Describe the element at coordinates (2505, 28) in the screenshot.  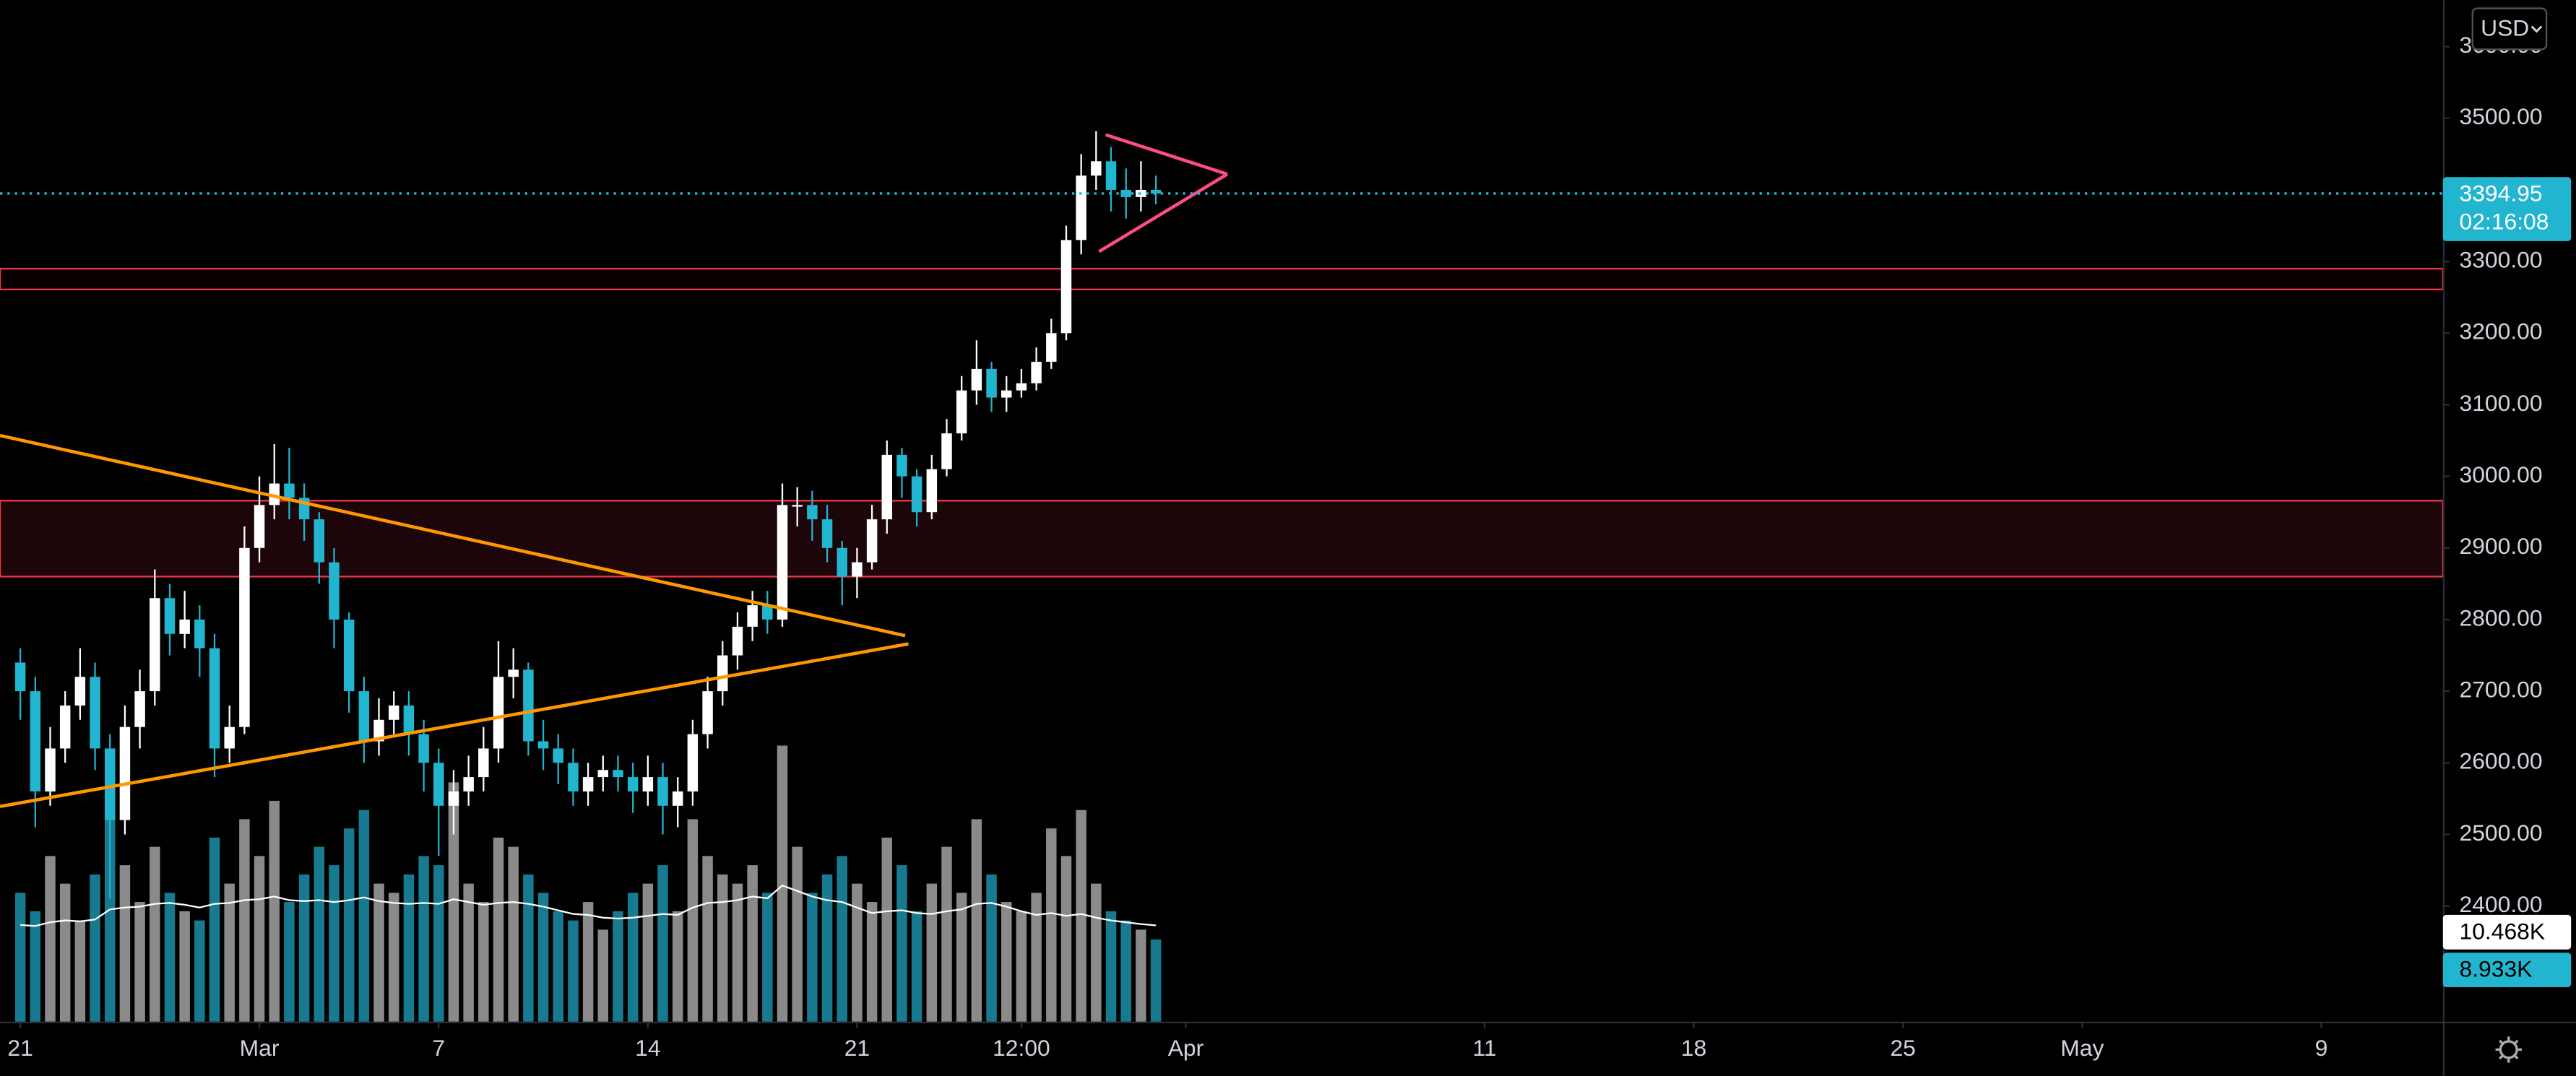
I see `currency-label: USD` at that location.